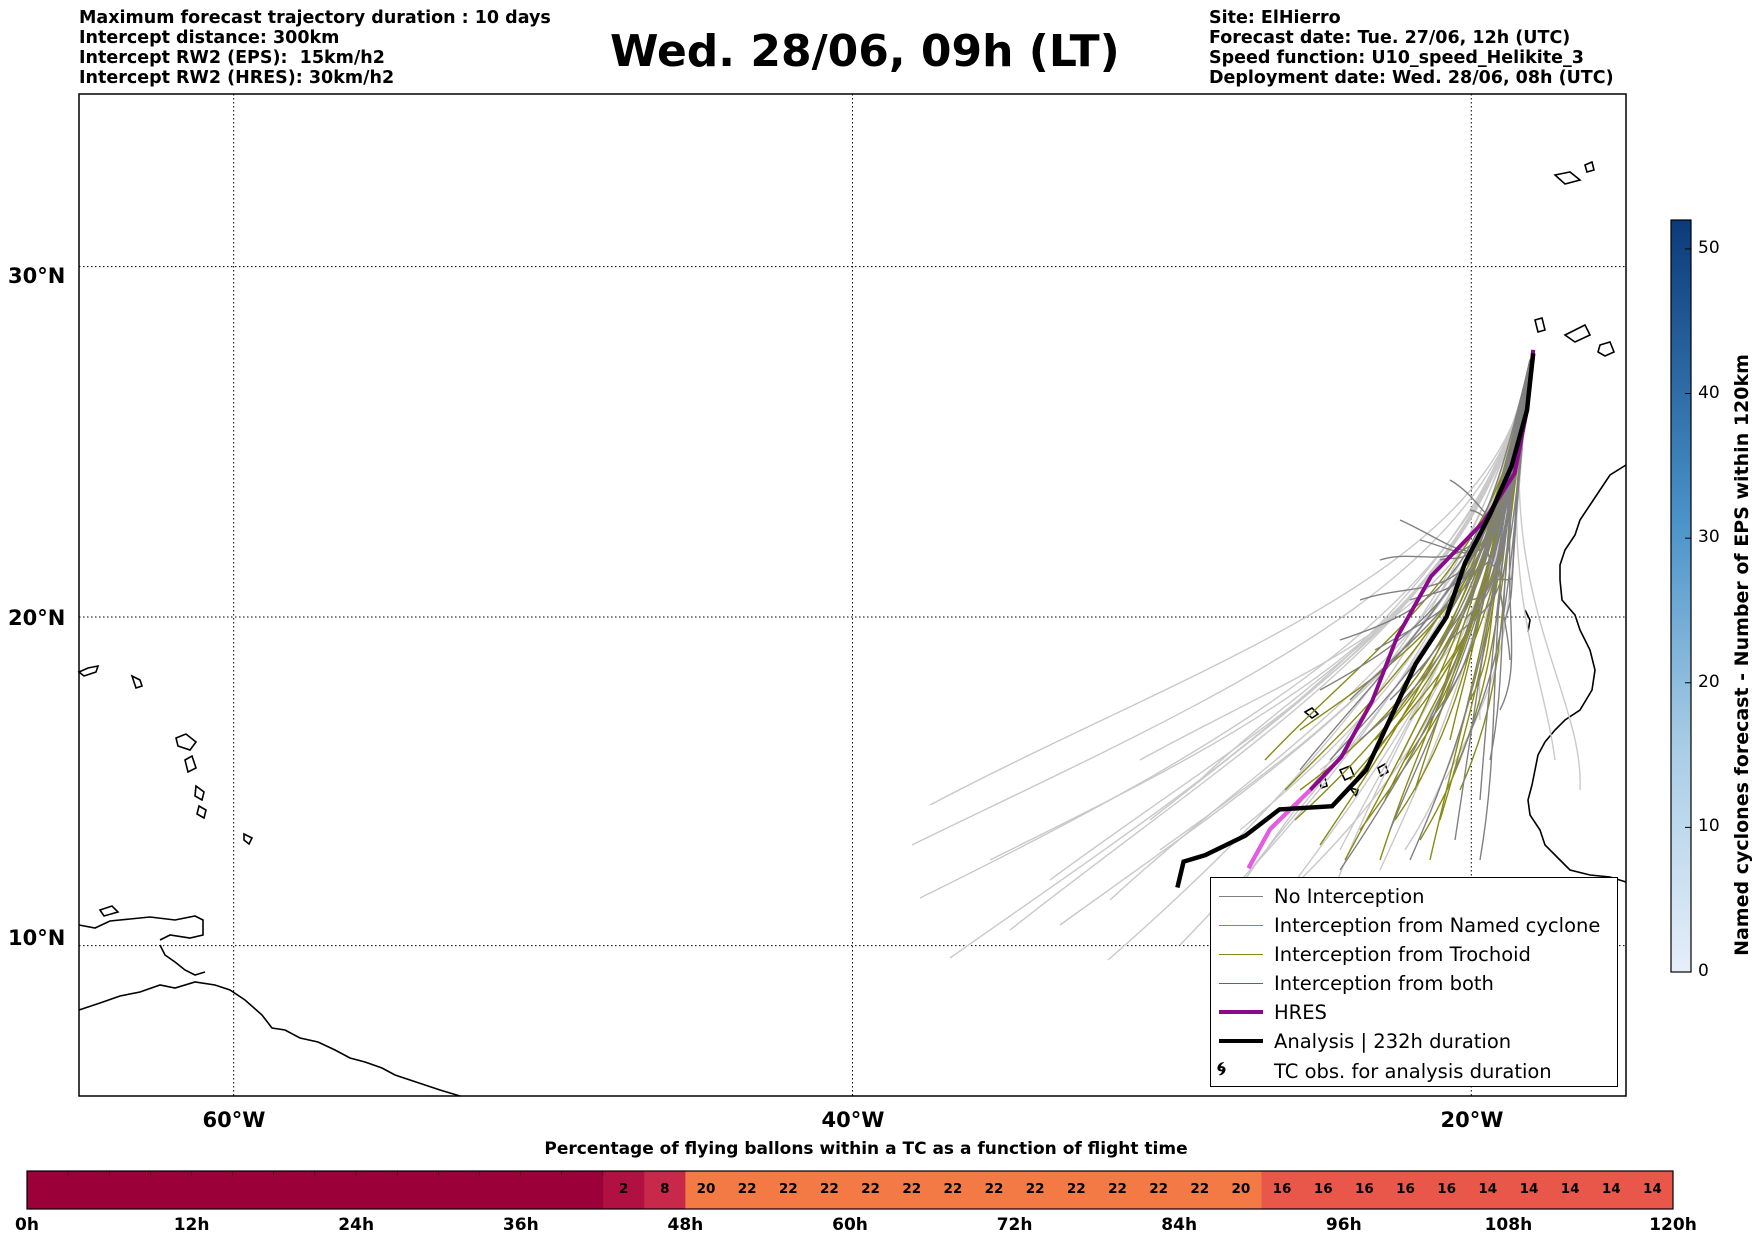  I want to click on lat-label-30n: 30°N, so click(37, 276).